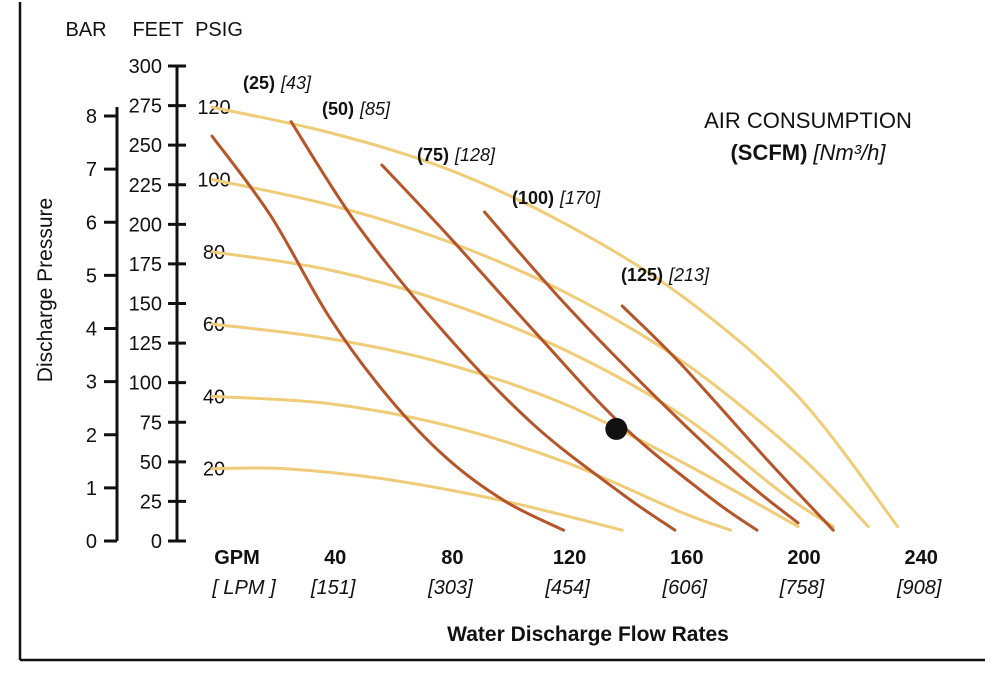 Image resolution: width=1000 pixels, height=677 pixels. Describe the element at coordinates (808, 152) in the screenshot. I see `legend-unit-line: (SCFM) [Nm³/h]` at that location.